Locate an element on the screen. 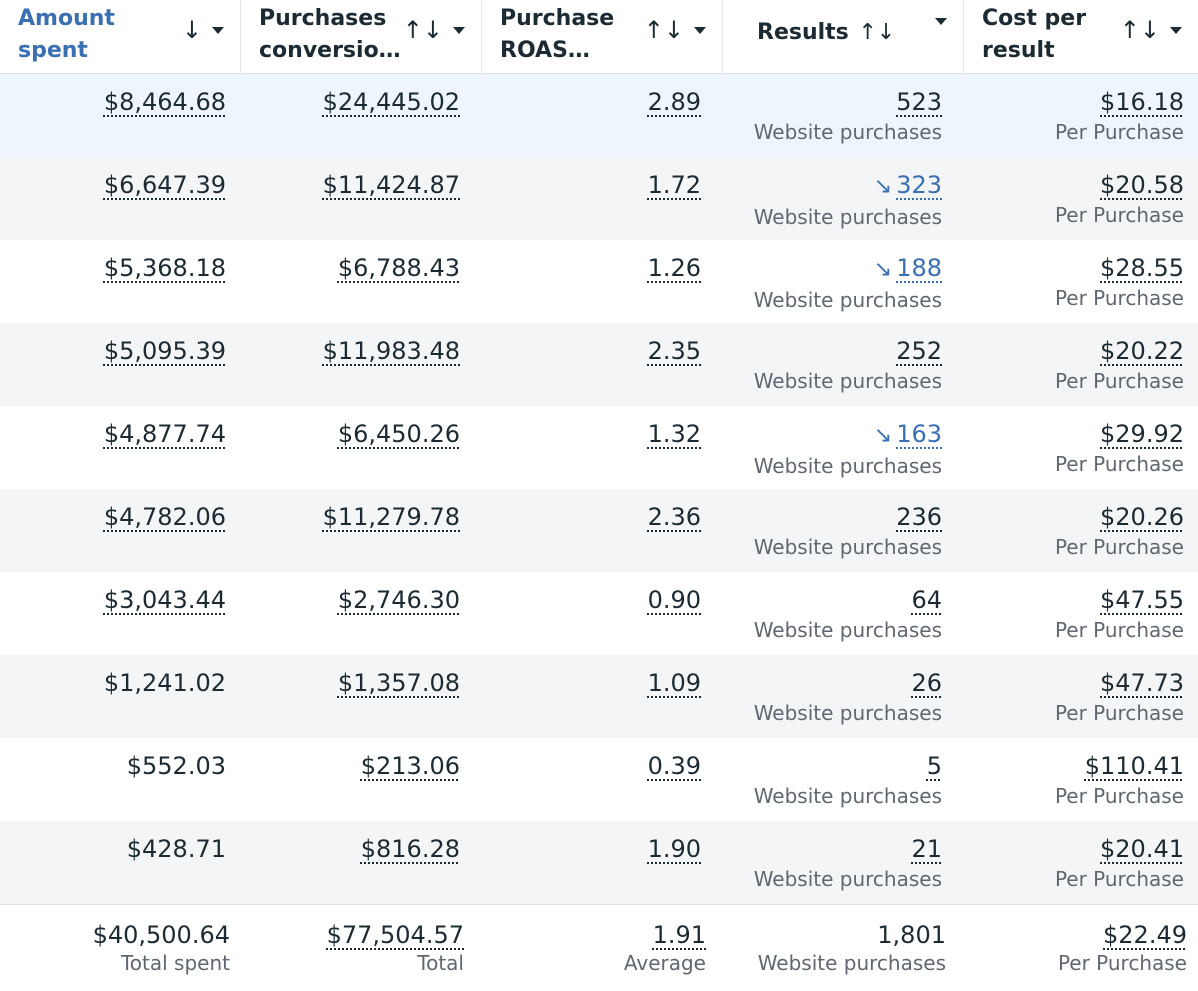  amount-spent-value: $4,782.06 is located at coordinates (164, 517).